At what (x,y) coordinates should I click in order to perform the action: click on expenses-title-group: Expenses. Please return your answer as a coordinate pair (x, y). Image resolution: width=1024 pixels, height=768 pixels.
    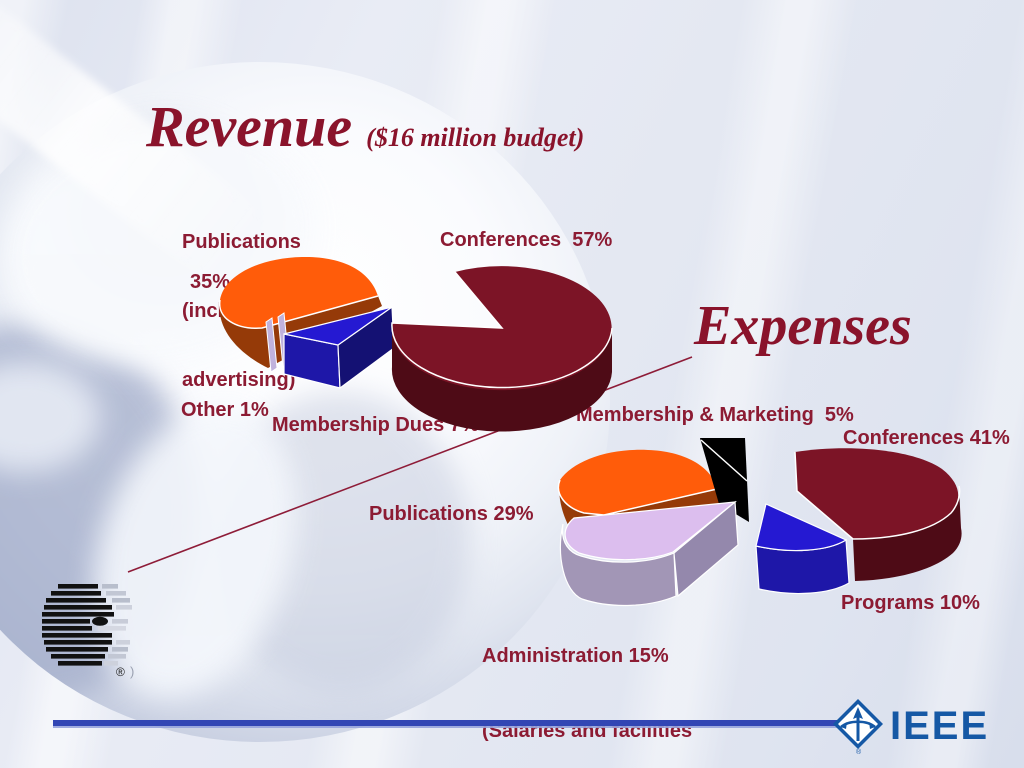
    Looking at the image, I should click on (803, 326).